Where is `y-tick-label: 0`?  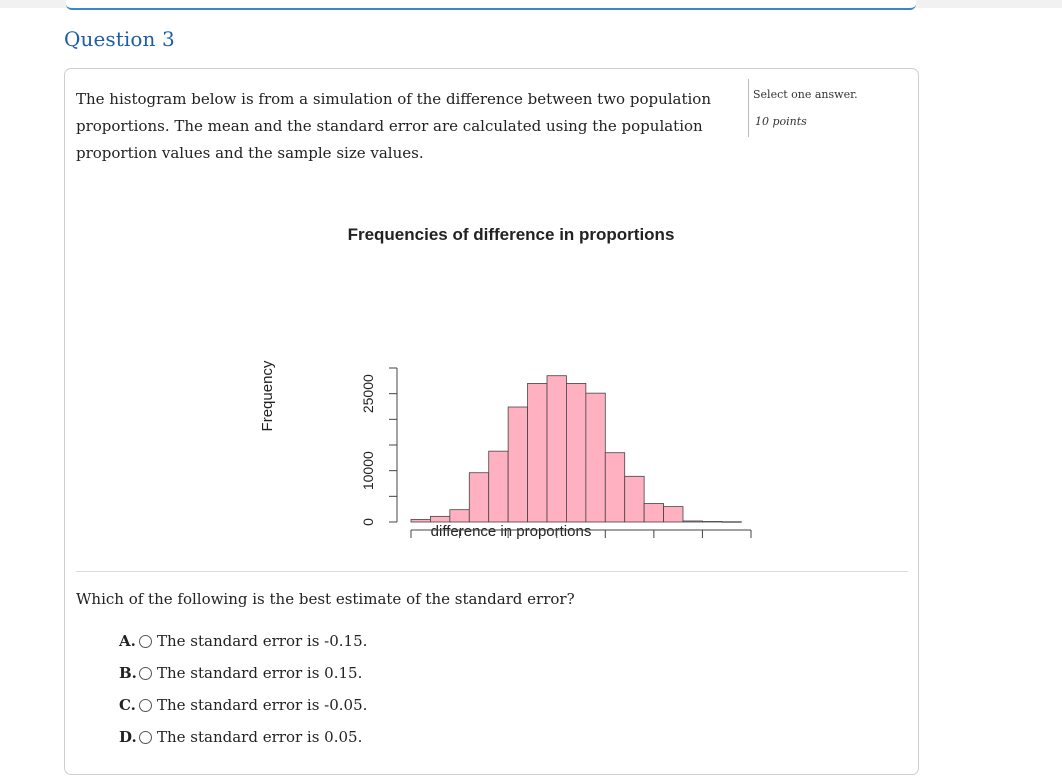
y-tick-label: 0 is located at coordinates (368, 522).